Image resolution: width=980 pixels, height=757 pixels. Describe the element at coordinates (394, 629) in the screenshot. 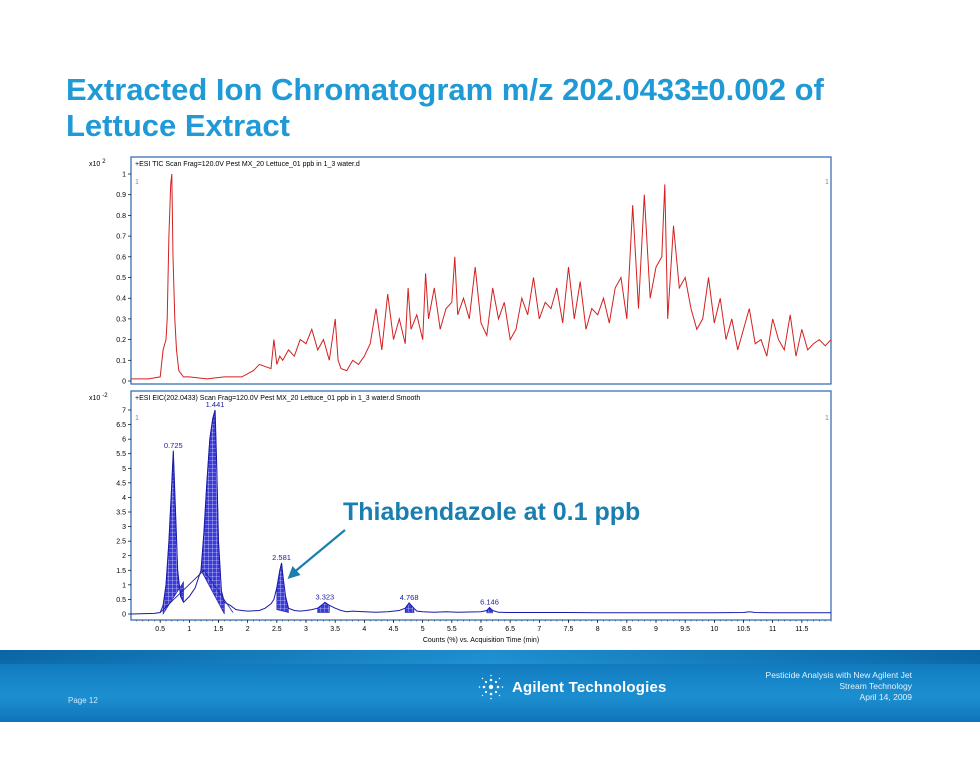

I see `x-tick-label: 4.5` at that location.